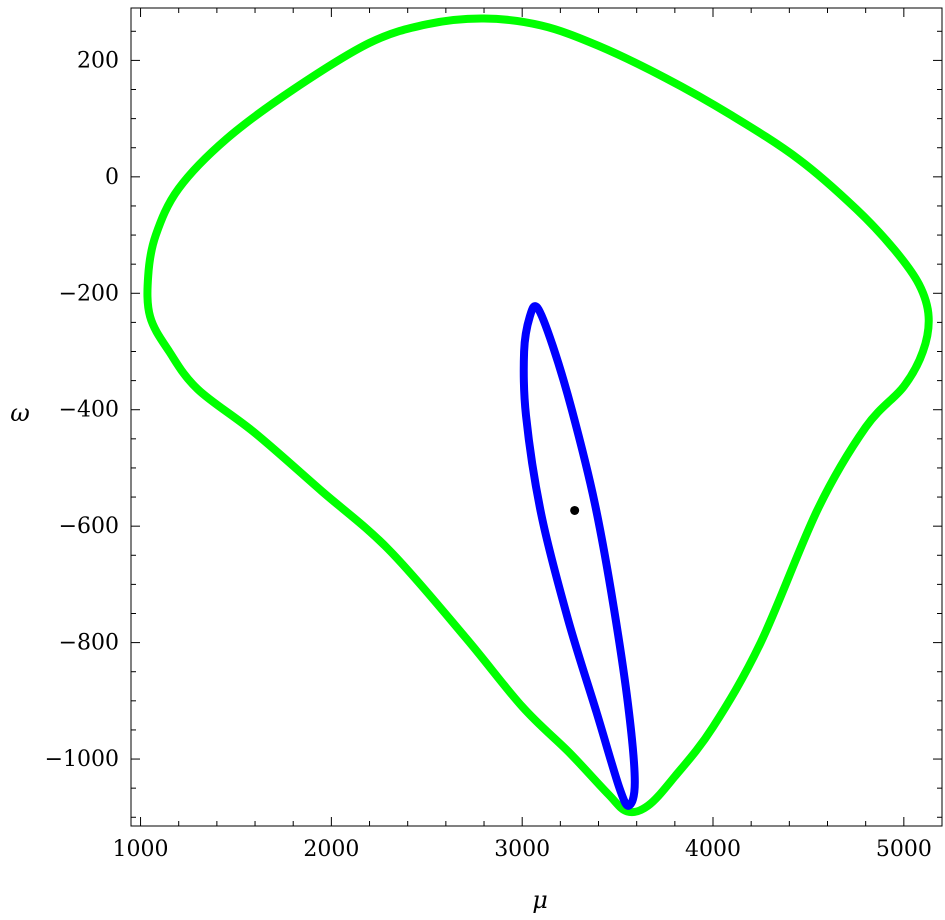 The height and width of the screenshot is (920, 945). I want to click on x-tick-label: 1000, so click(141, 849).